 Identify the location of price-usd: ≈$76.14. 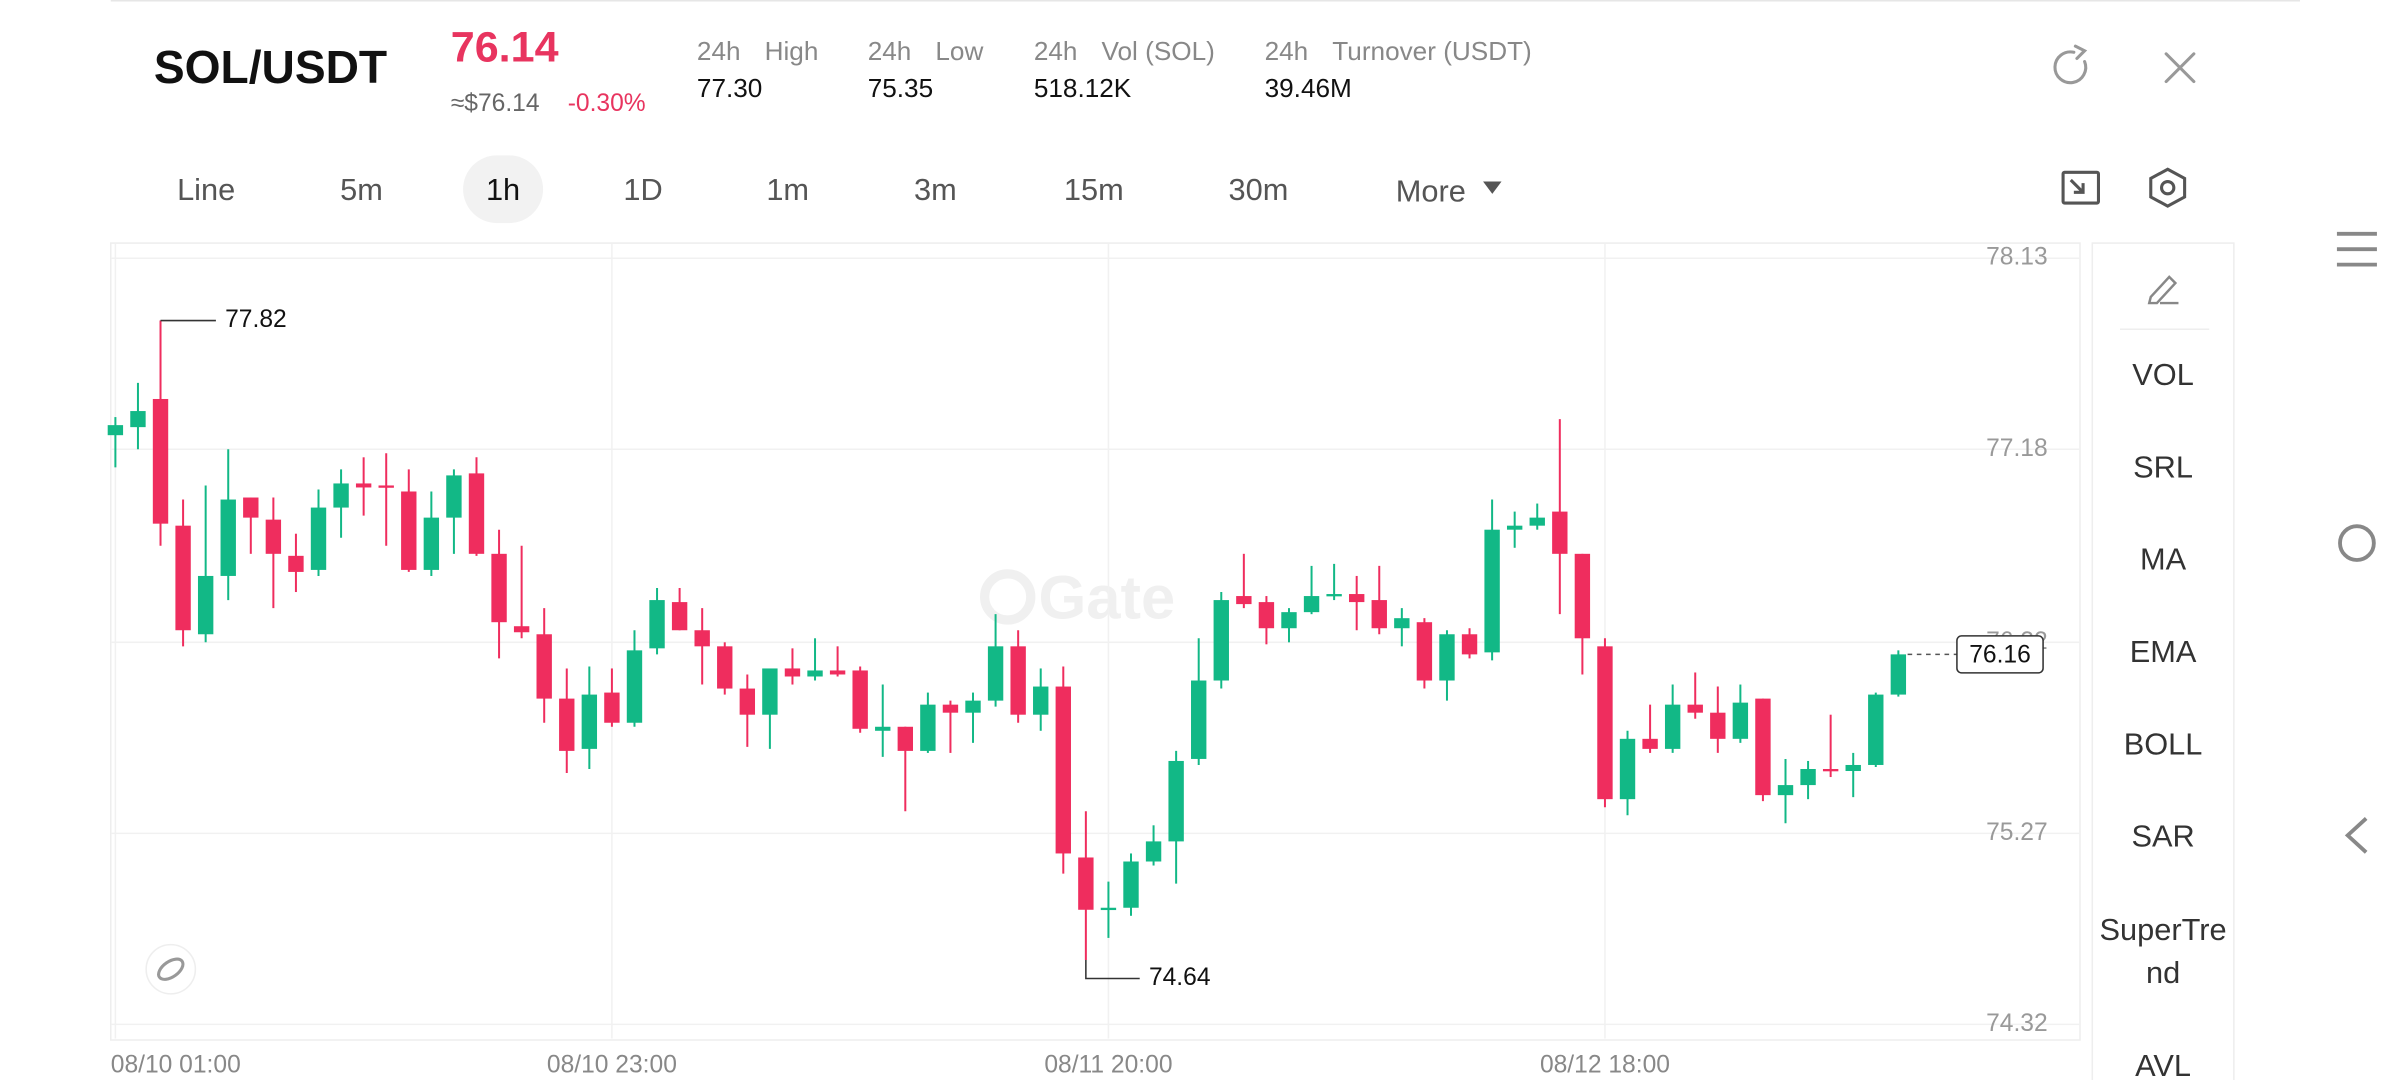
(495, 103).